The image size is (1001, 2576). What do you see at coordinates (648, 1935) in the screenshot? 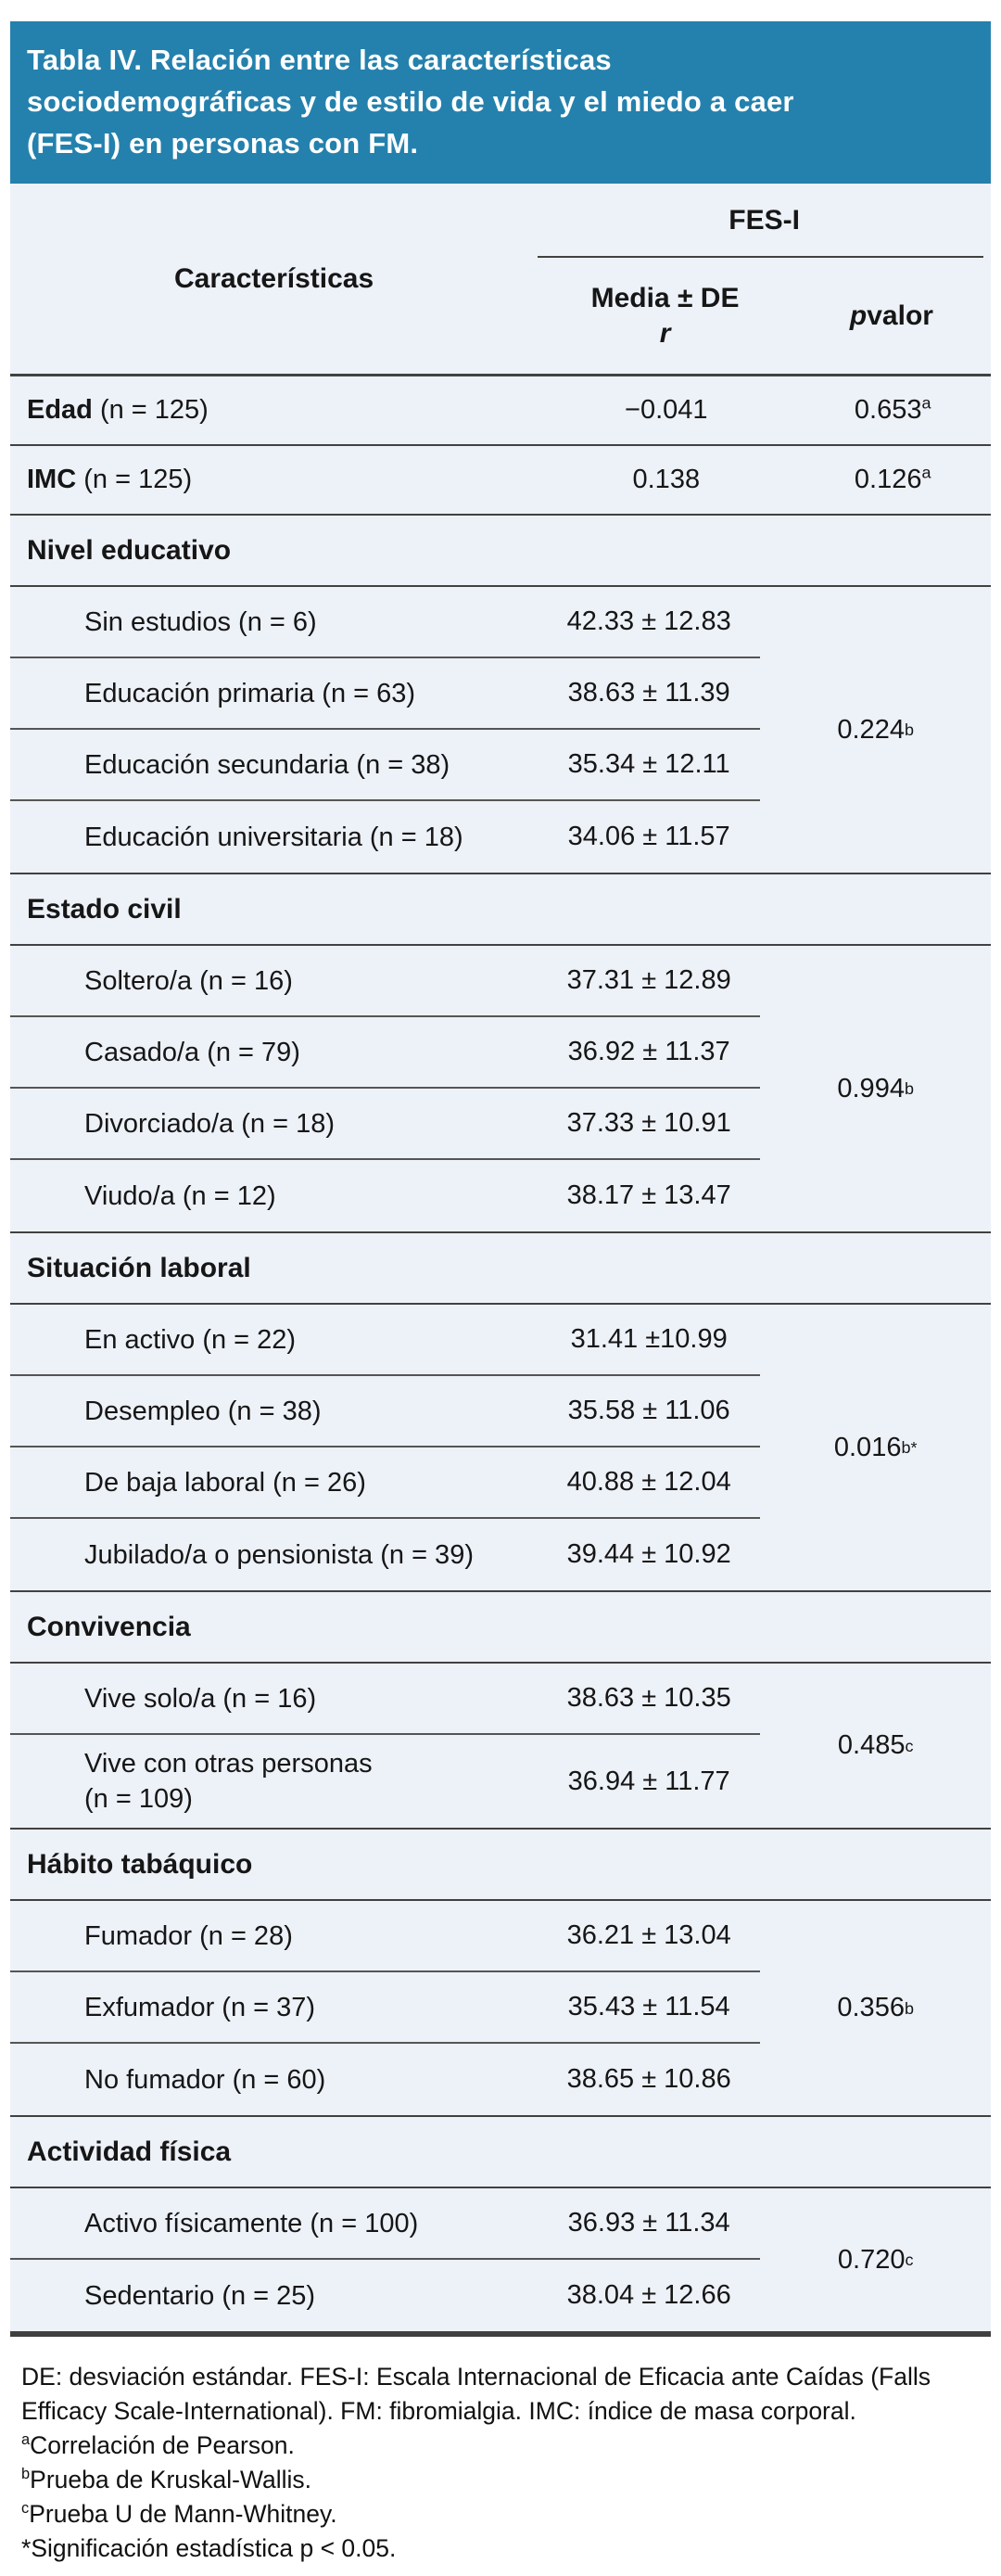
I see `item-value: 36.21 ± 13.04` at bounding box center [648, 1935].